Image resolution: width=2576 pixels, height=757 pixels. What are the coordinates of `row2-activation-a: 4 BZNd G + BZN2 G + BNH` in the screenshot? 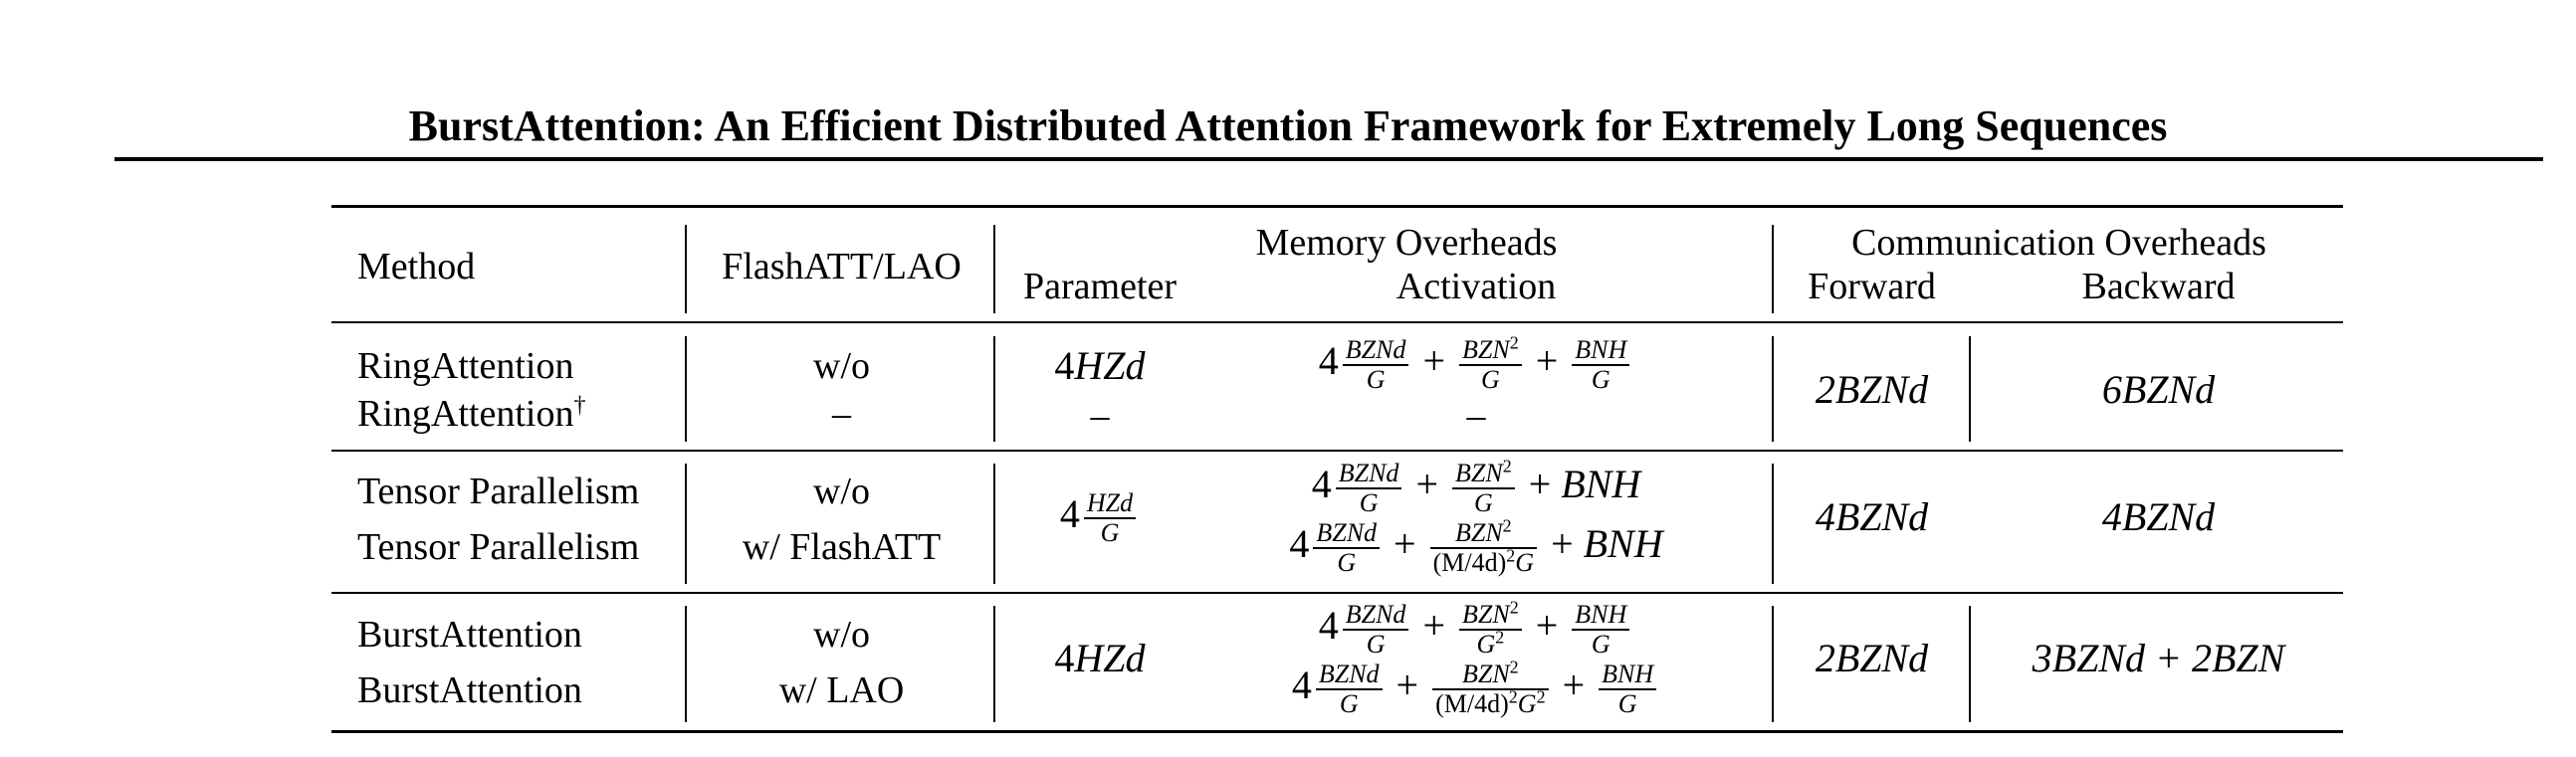 It's located at (1476, 487).